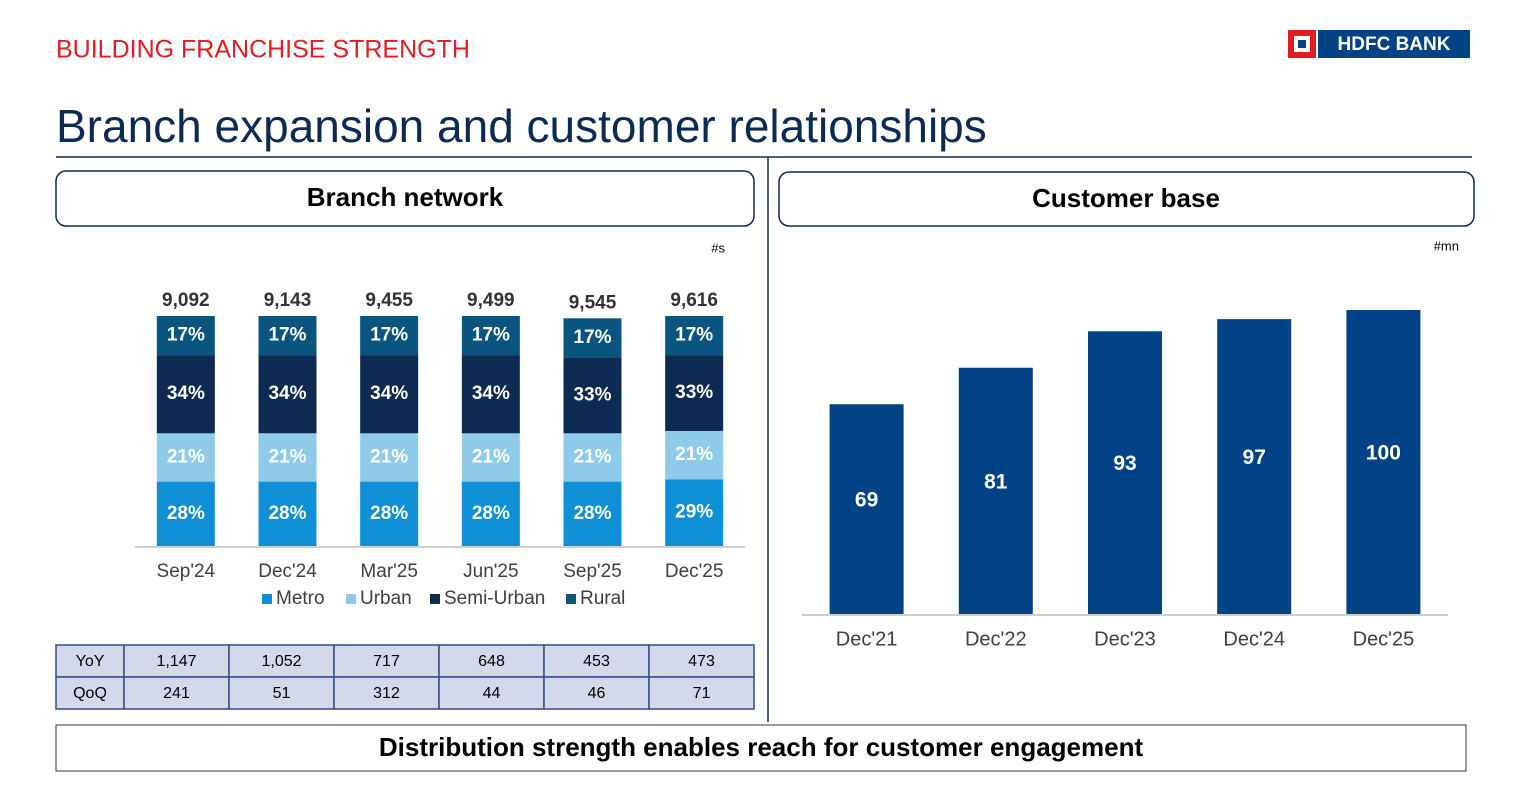  What do you see at coordinates (490, 571) in the screenshot?
I see `x-tick-label: Jun'25` at bounding box center [490, 571].